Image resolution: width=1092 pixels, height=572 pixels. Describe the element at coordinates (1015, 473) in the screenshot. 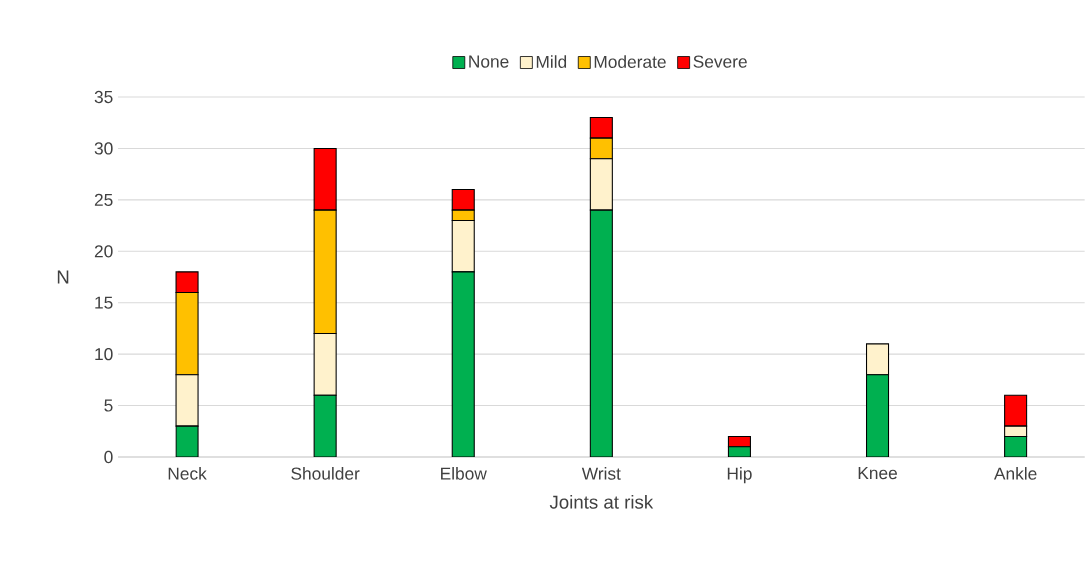

I see `x-tick-label: Ankle` at that location.